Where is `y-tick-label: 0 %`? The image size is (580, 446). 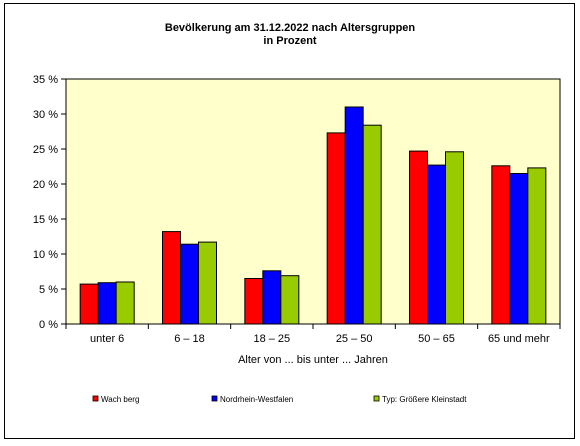 y-tick-label: 0 % is located at coordinates (48, 325).